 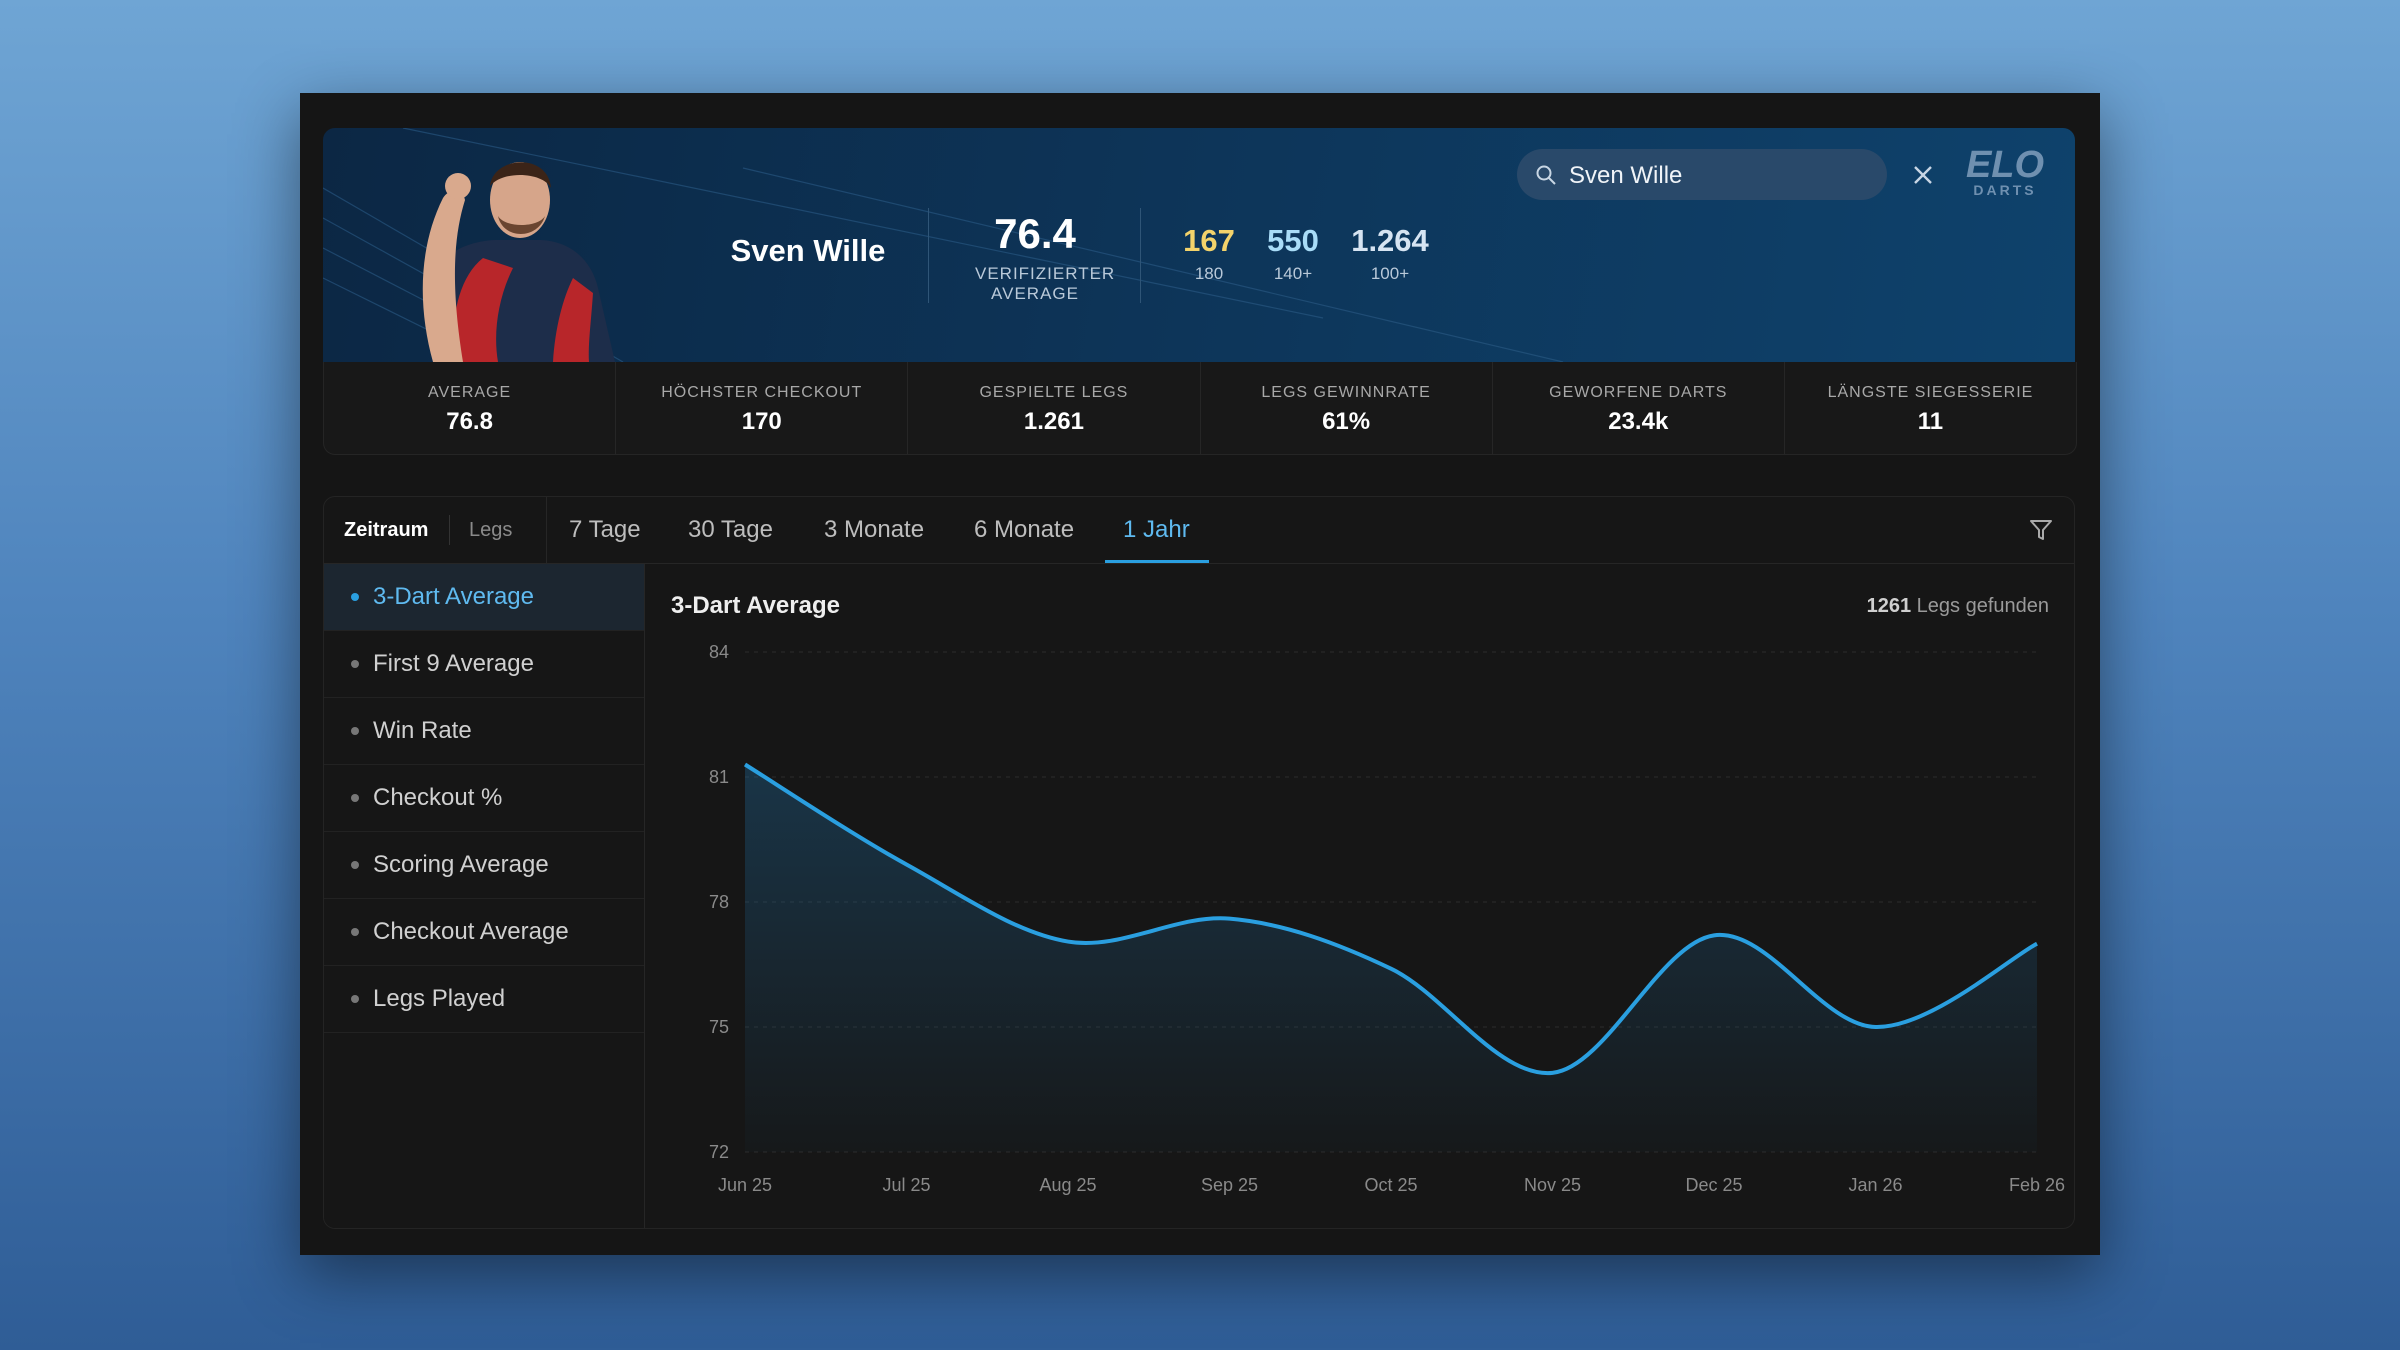 What do you see at coordinates (755, 605) in the screenshot?
I see `chart-title: 3-Dart Average` at bounding box center [755, 605].